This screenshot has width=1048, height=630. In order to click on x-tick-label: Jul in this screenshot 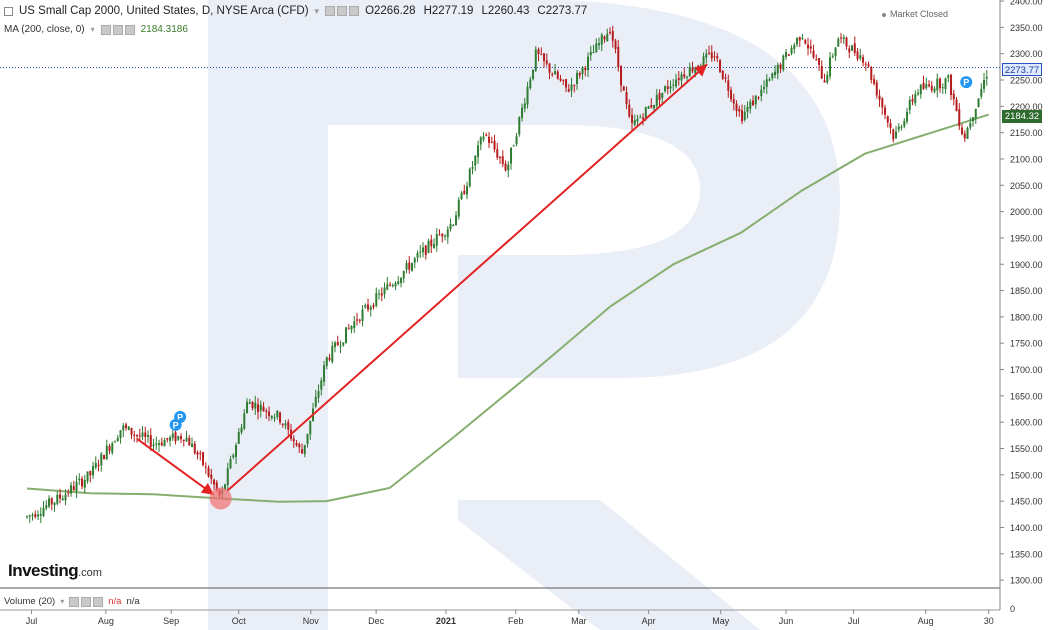, I will do `click(854, 621)`.